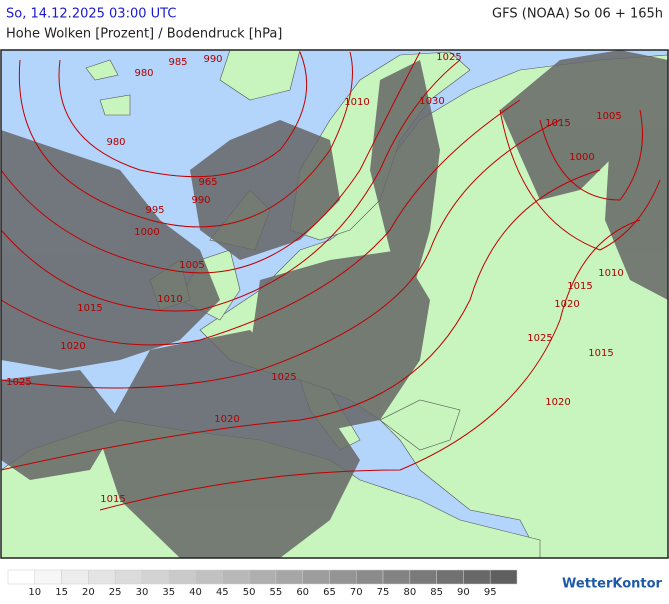  Describe the element at coordinates (144, 34) in the screenshot. I see `subtitle: Hohe Wolken [Prozent] / Bodendruck [hPa]` at that location.